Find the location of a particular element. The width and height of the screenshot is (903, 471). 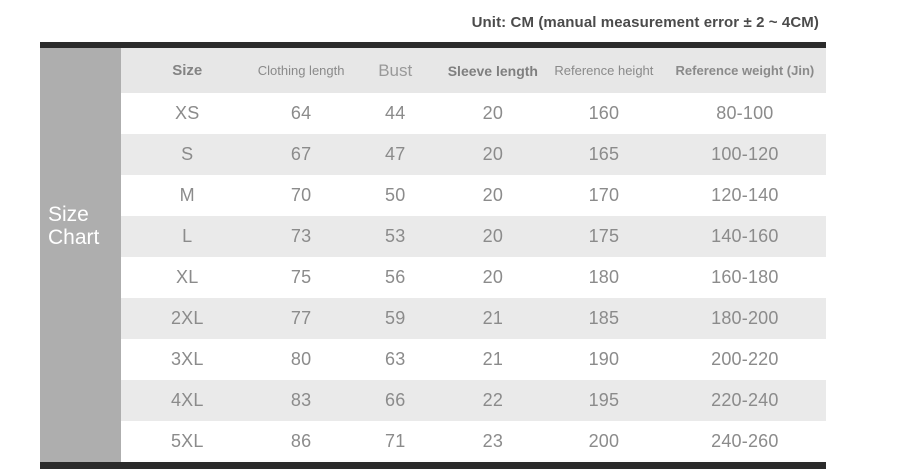

column-header: Bust is located at coordinates (395, 70).